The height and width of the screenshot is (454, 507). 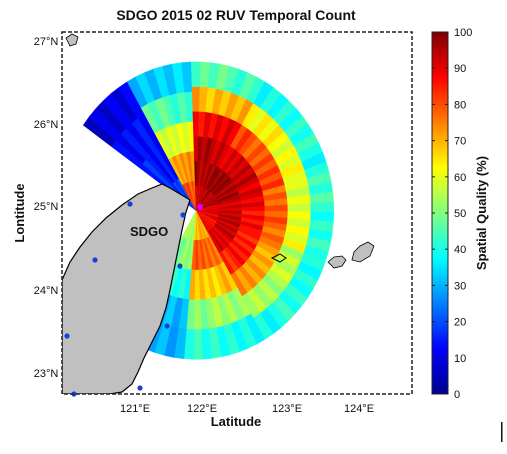 What do you see at coordinates (135, 409) in the screenshot?
I see `x-tick-label: 121°E` at bounding box center [135, 409].